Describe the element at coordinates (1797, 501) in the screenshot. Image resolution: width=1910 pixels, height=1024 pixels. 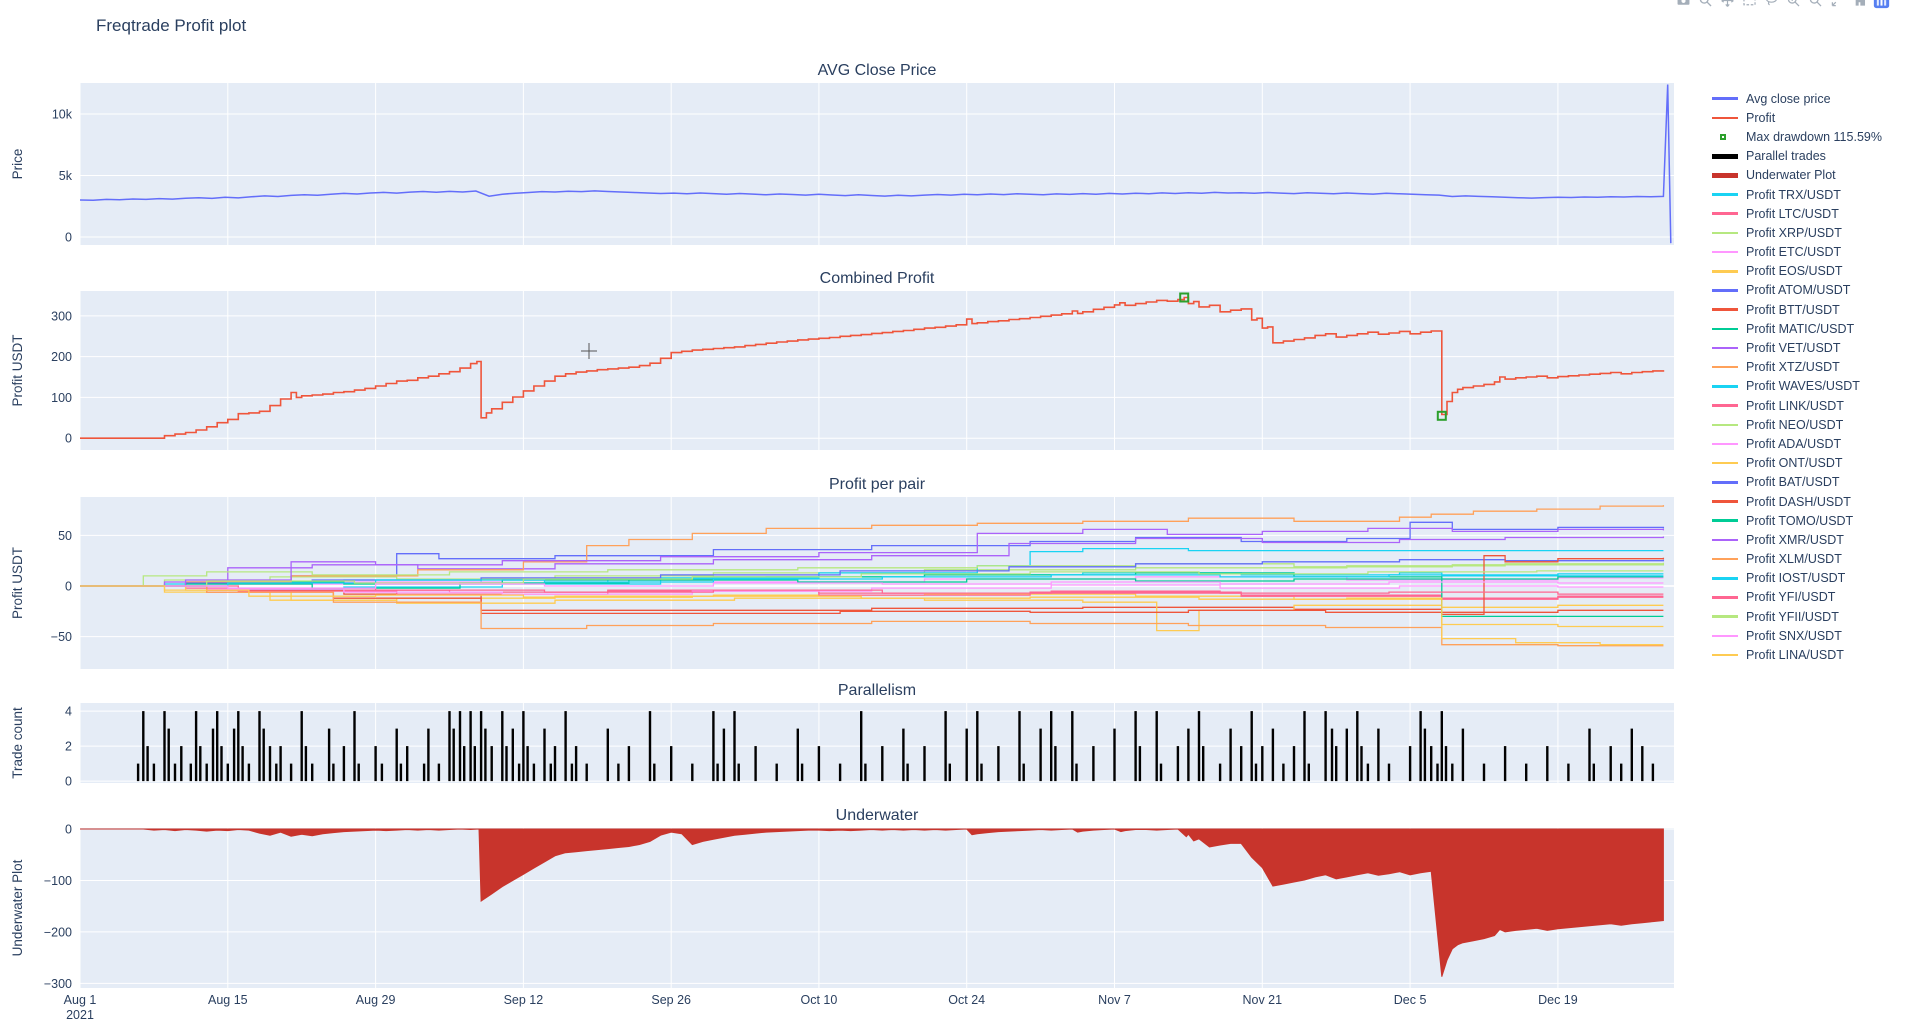
I see `legend-item-profit-dash-usdt: Profit DASH/USDT` at that location.